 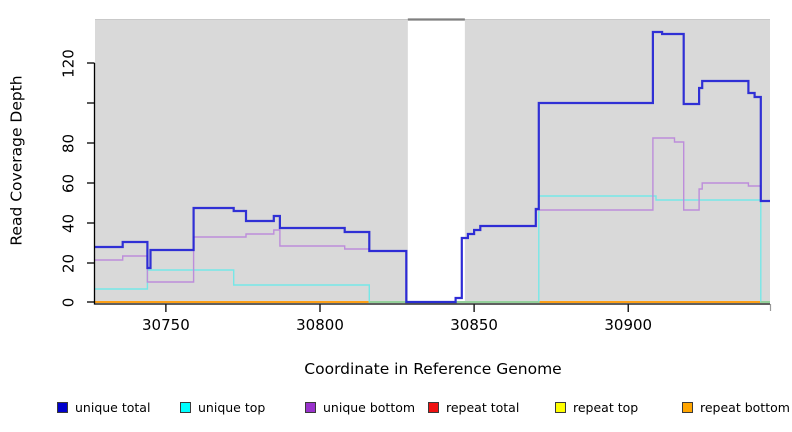 What do you see at coordinates (433, 369) in the screenshot?
I see `x-axis-title: Coordinate in Reference Genome` at bounding box center [433, 369].